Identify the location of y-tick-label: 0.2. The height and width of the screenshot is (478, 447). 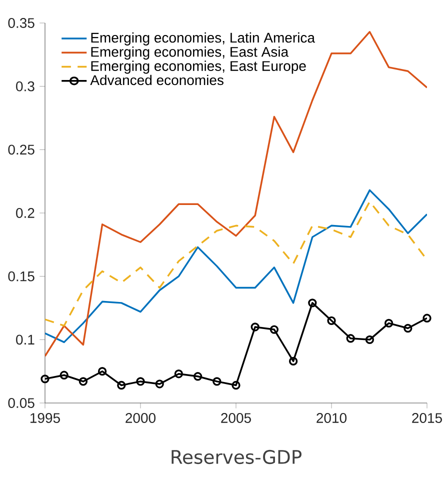
(25, 213).